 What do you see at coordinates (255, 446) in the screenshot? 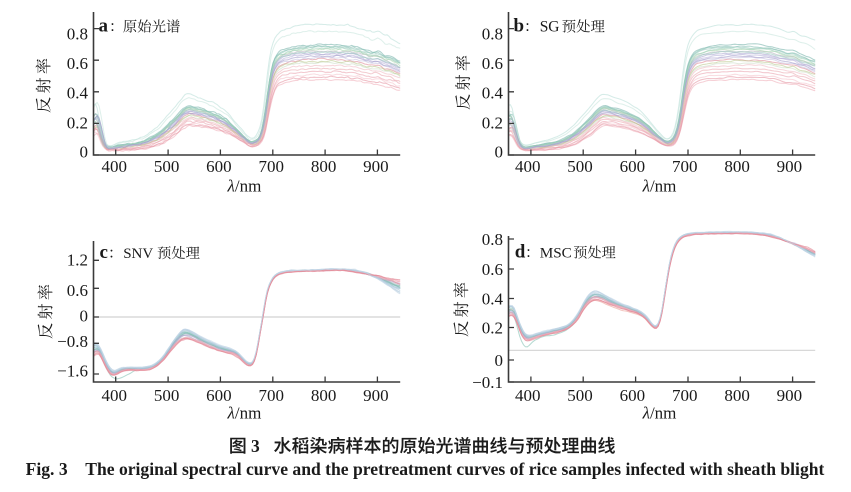
I see `svg-text: 3` at bounding box center [255, 446].